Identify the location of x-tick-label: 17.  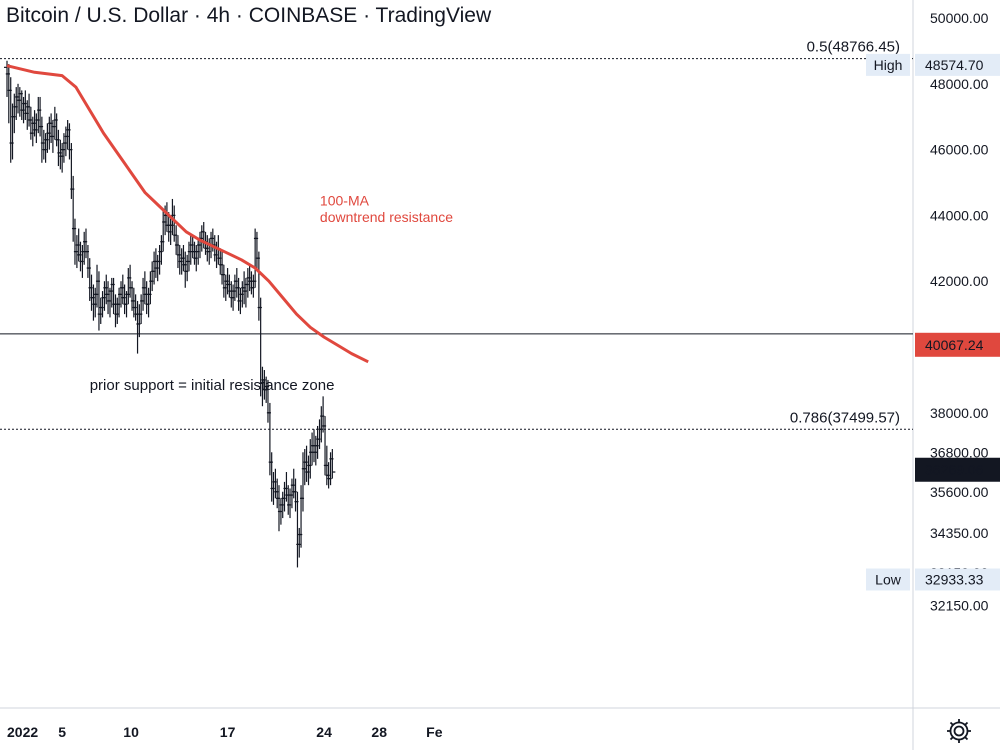
(228, 732).